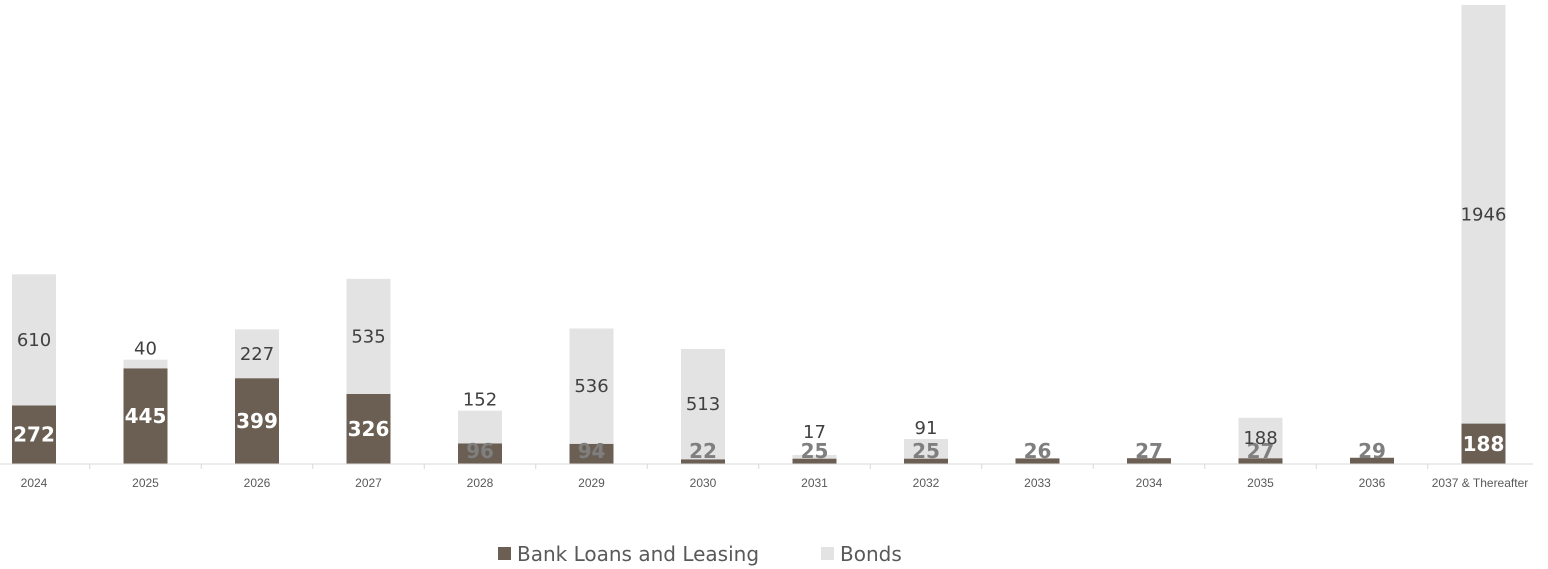 Image resolution: width=1548 pixels, height=569 pixels. I want to click on x-tick-label-2036: 2036, so click(1372, 483).